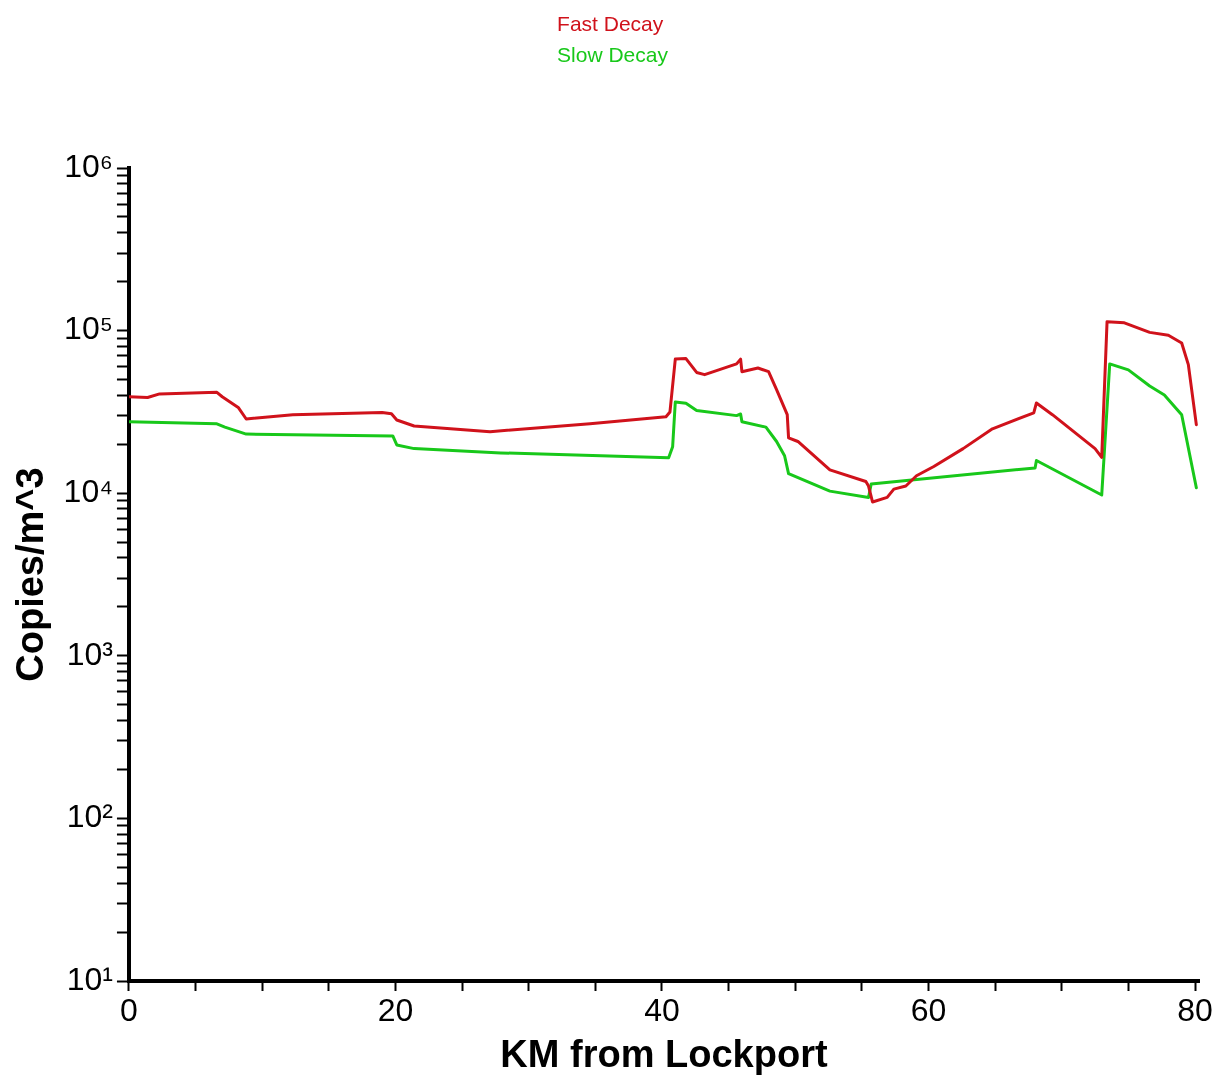  Describe the element at coordinates (612, 55) in the screenshot. I see `text: Slow Decay` at that location.